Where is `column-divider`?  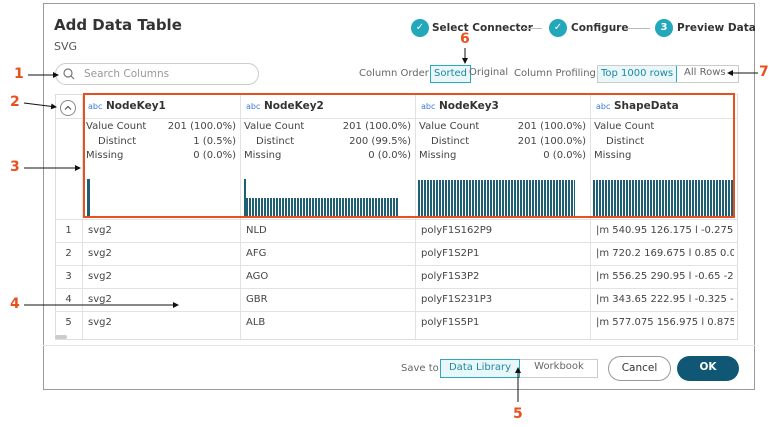 column-divider is located at coordinates (82, 217).